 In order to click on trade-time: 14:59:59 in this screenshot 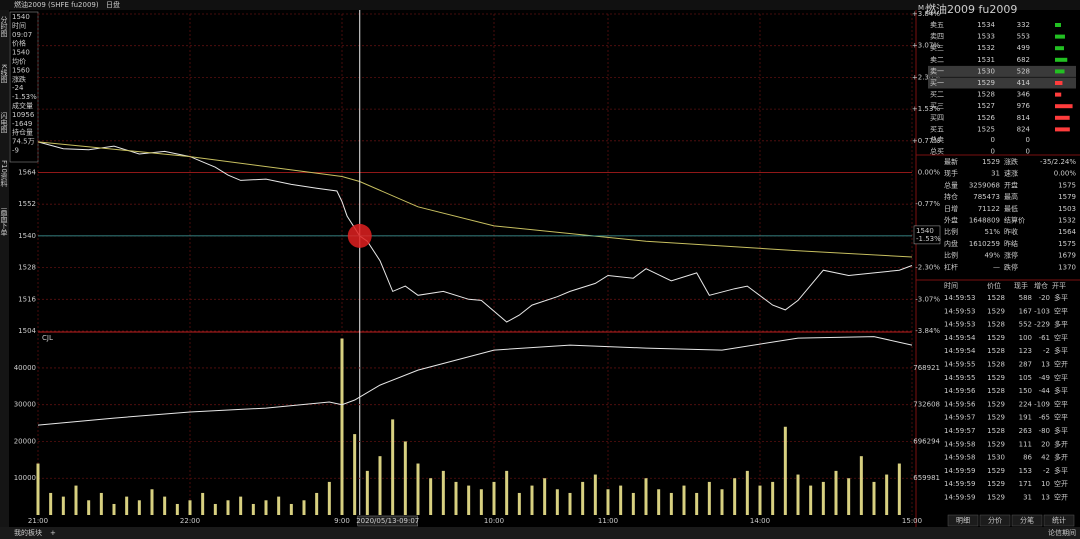, I will do `click(959, 471)`.